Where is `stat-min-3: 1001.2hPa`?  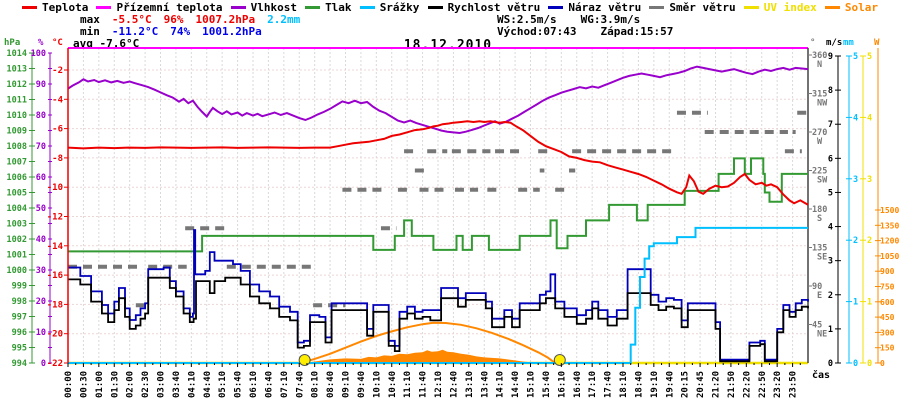
stat-min-3: 1001.2hPa is located at coordinates (232, 31).